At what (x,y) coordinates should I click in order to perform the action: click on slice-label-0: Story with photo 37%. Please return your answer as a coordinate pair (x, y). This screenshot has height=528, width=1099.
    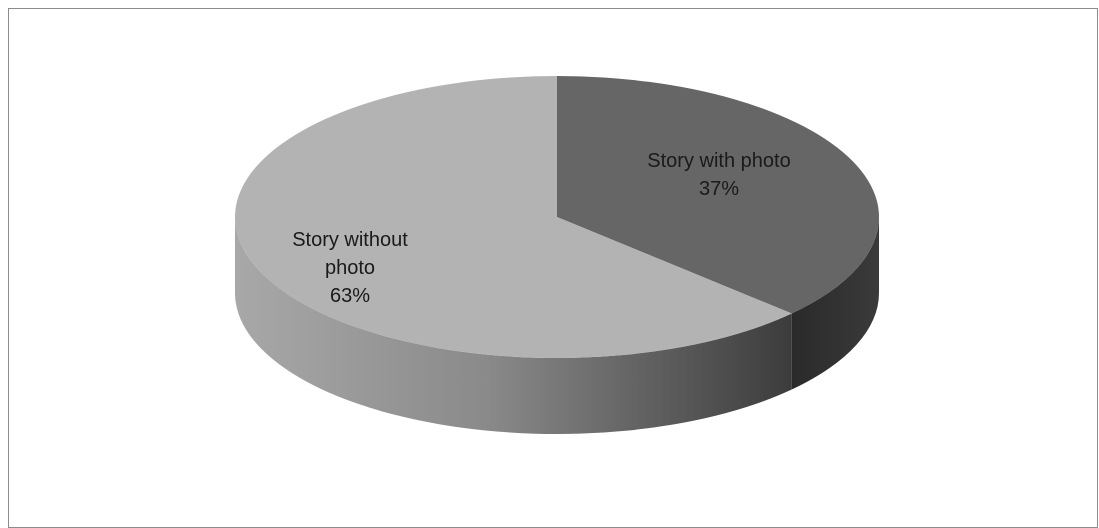
    Looking at the image, I should click on (718, 175).